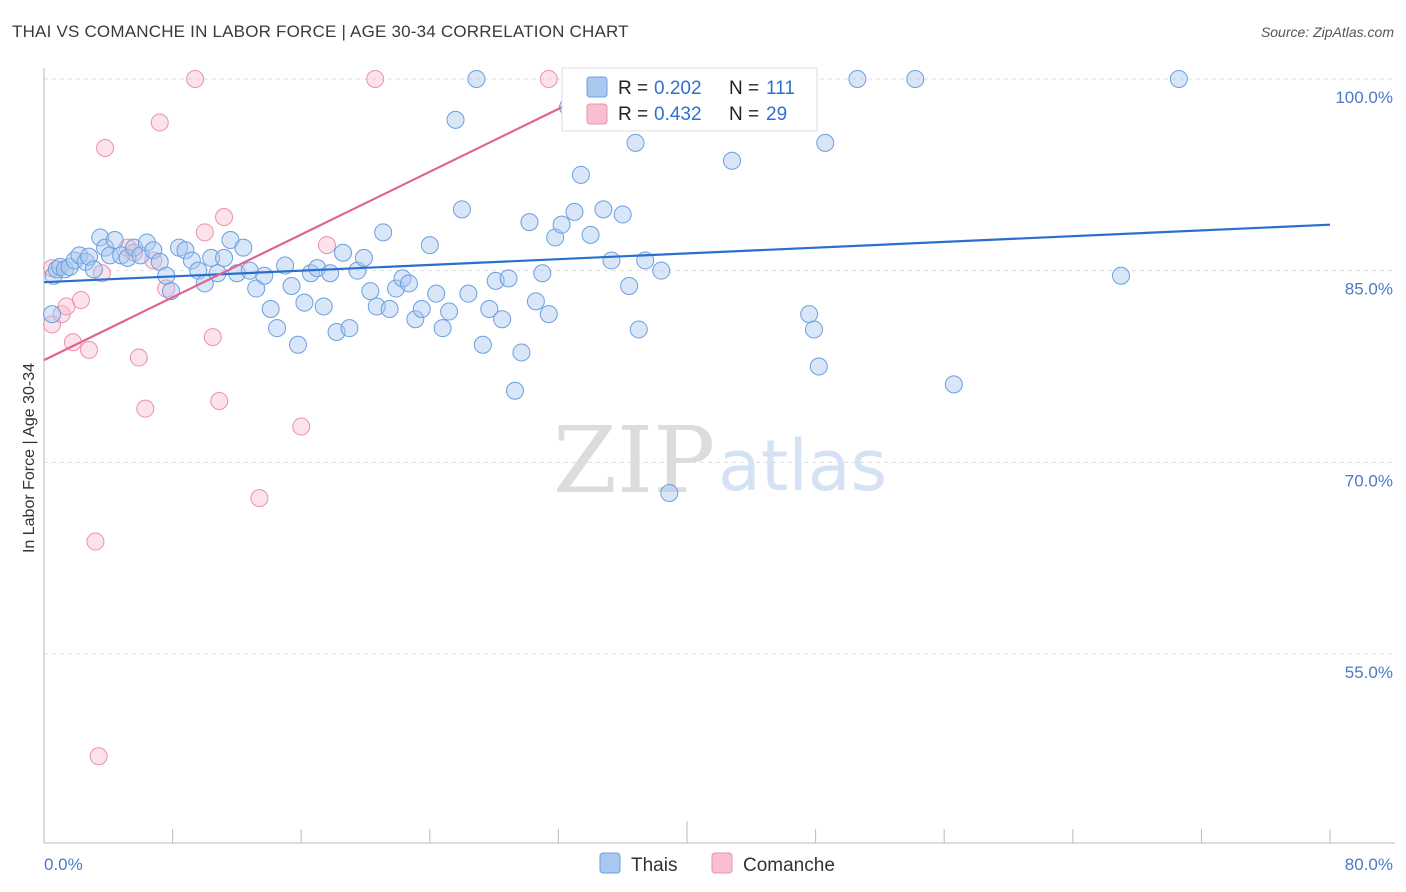 The image size is (1406, 892). I want to click on y-tick-label-1: 70.0%, so click(1369, 480).